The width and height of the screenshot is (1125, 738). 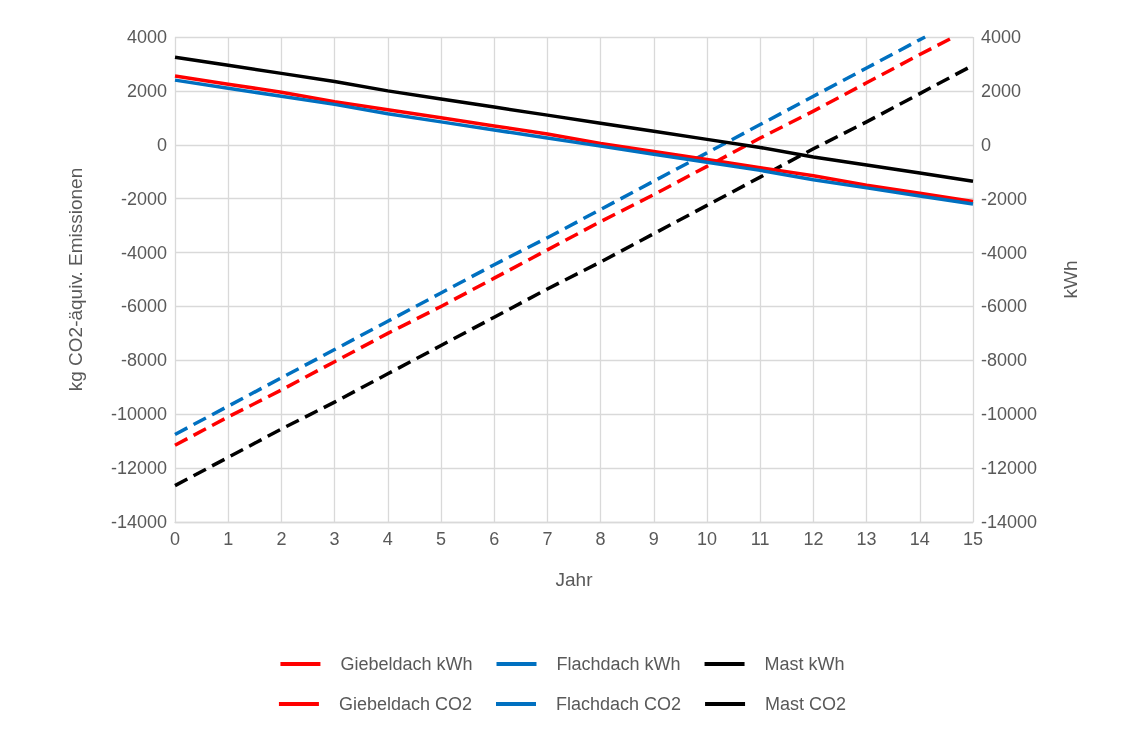 What do you see at coordinates (1001, 37) in the screenshot?
I see `y2-tick-label: 4000` at bounding box center [1001, 37].